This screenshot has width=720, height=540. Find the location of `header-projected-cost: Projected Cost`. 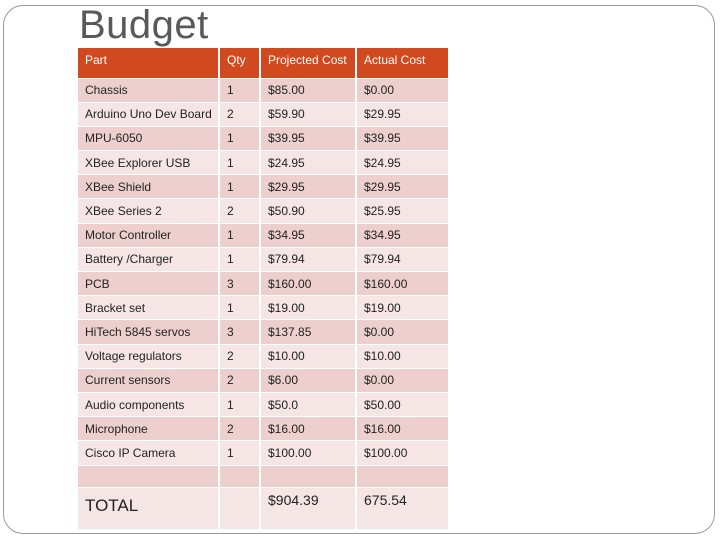

header-projected-cost: Projected Cost is located at coordinates (308, 63).